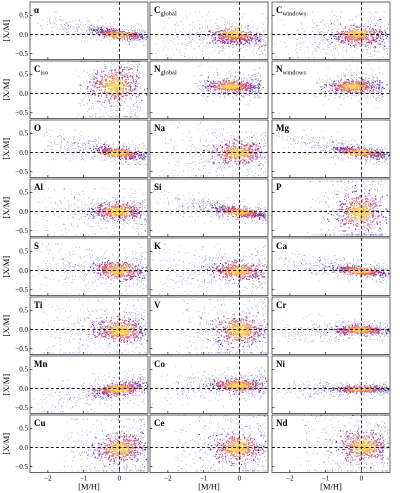 The height and width of the screenshot is (493, 400). I want to click on panel-frame, so click(331, 30).